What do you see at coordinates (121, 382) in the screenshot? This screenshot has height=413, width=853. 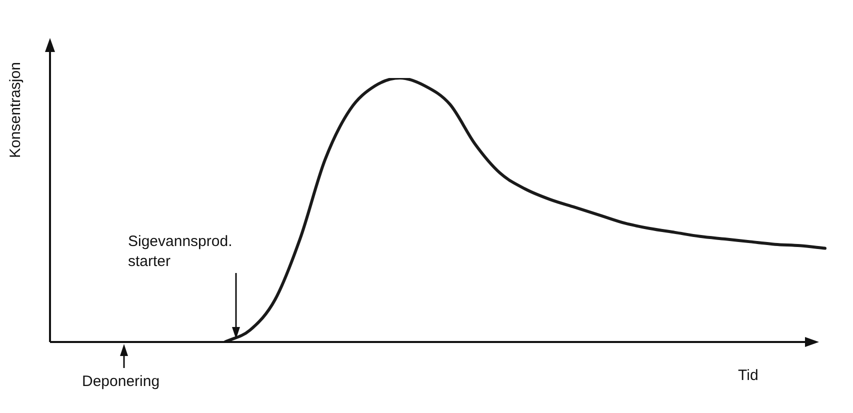 I see `text: Deponering` at bounding box center [121, 382].